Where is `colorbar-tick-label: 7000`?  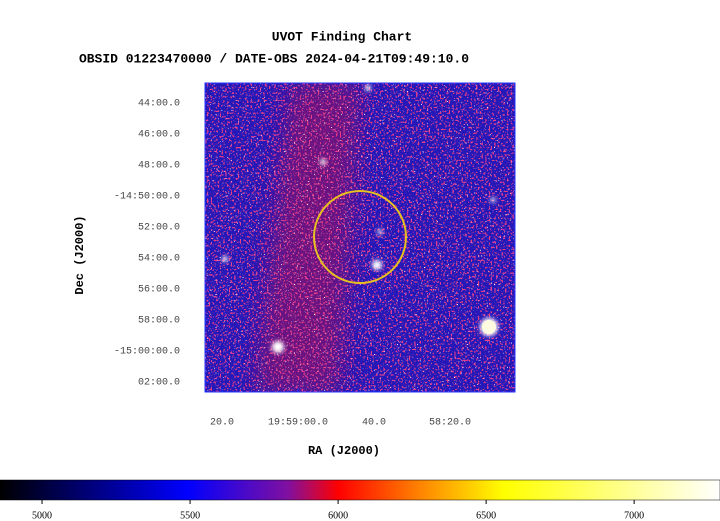
colorbar-tick-label: 7000 is located at coordinates (634, 515).